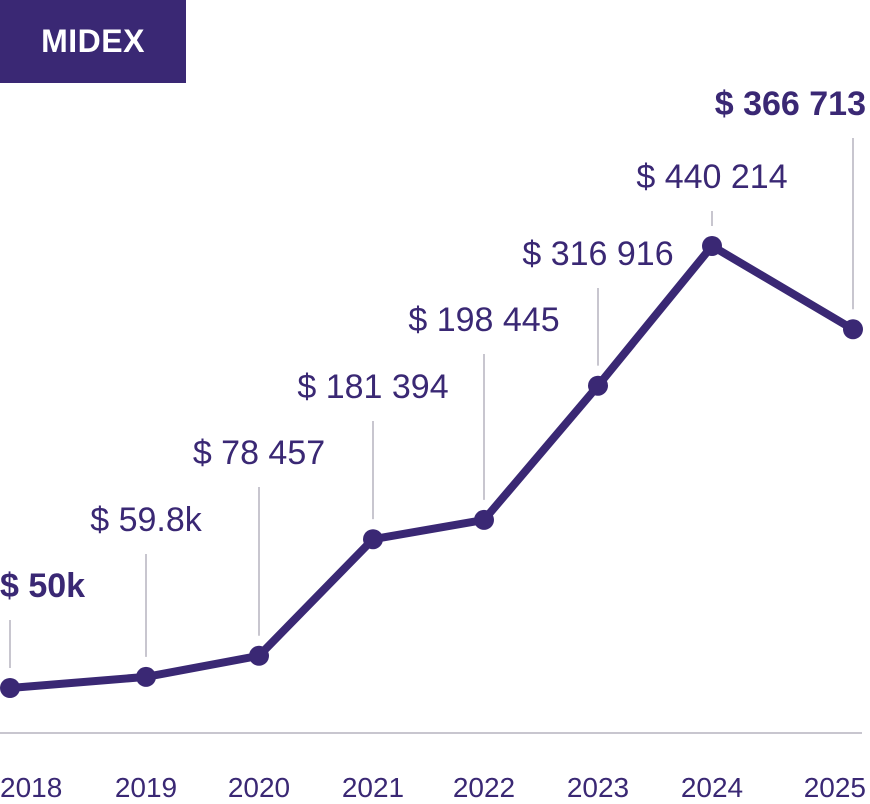  Describe the element at coordinates (597, 254) in the screenshot. I see `data-label: $ 316 916` at that location.